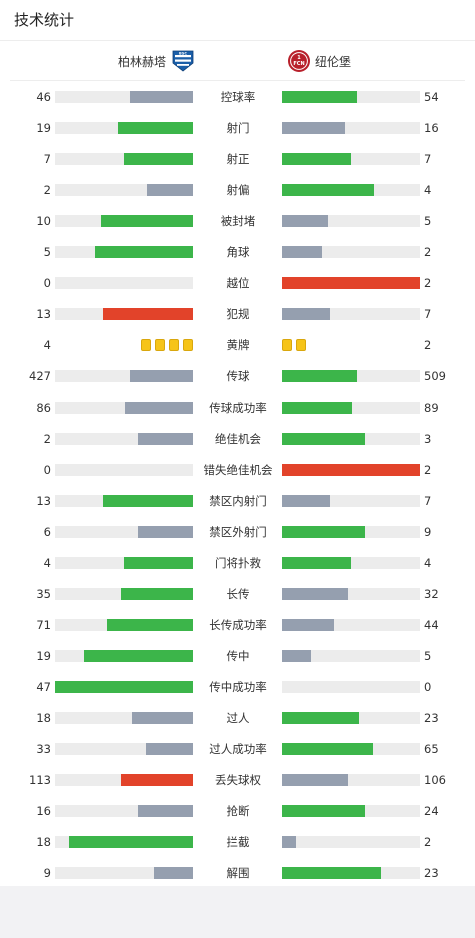 Image resolution: width=475 pixels, height=938 pixels. Describe the element at coordinates (333, 61) in the screenshot. I see `away-team-name: 纽伦堡` at that location.